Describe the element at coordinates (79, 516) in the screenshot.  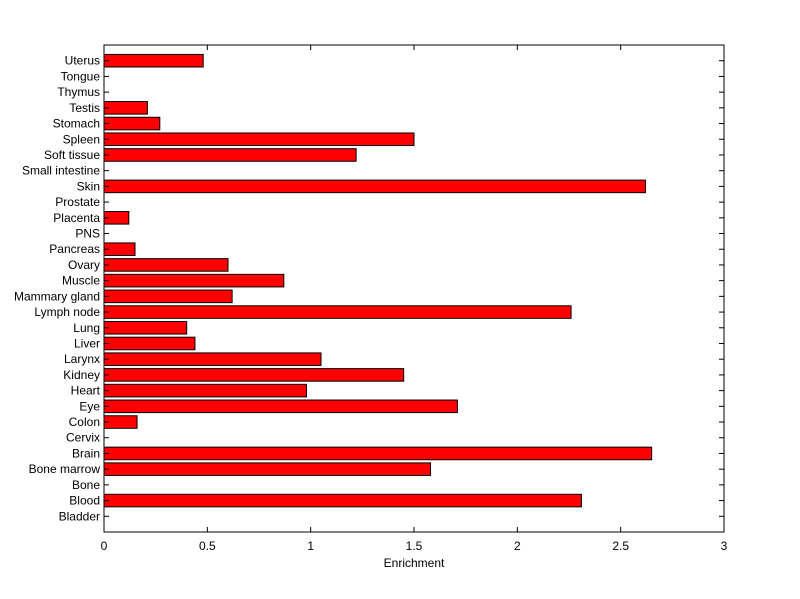
I see `y-tick-label-bladder: Bladder` at that location.